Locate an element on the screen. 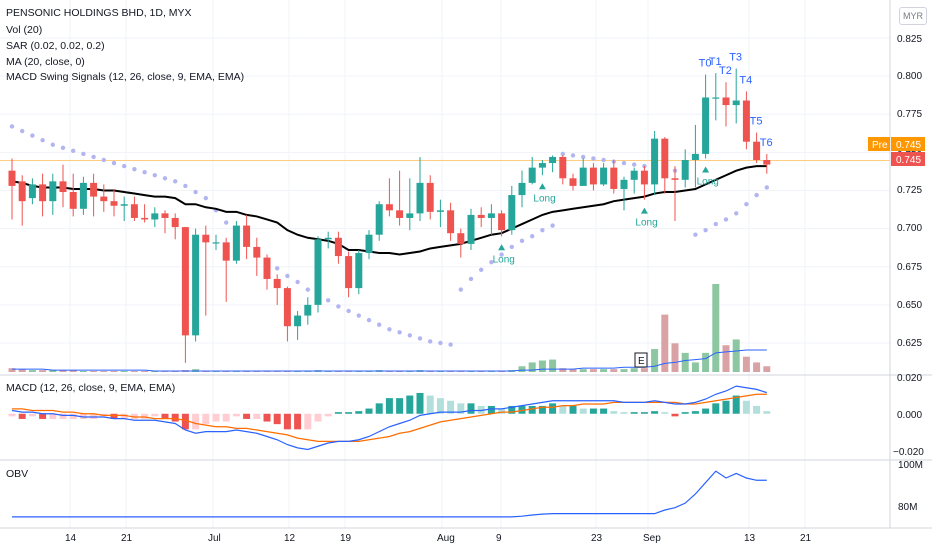 This screenshot has height=550, width=932. currency-button: MYR is located at coordinates (913, 16).